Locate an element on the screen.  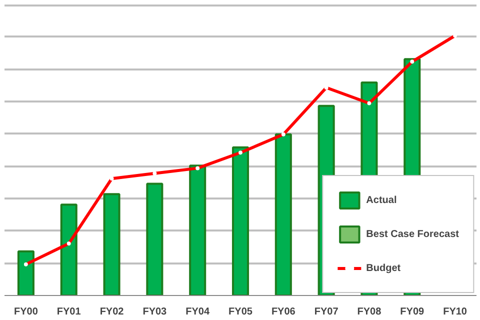
x-tick-label: FY05 is located at coordinates (240, 312).